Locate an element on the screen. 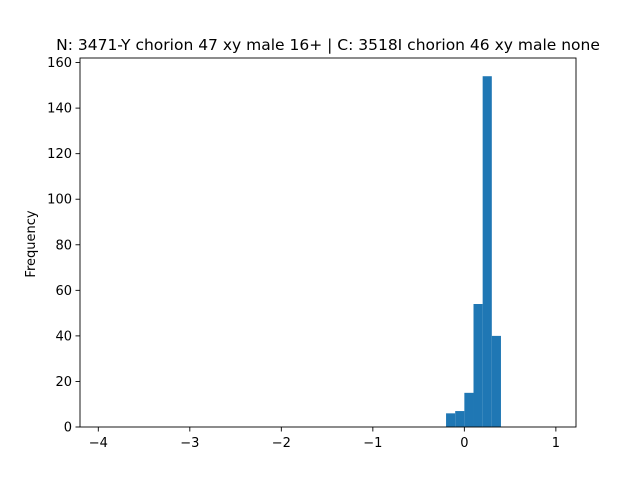  x-tick-label: −1 is located at coordinates (372, 443).